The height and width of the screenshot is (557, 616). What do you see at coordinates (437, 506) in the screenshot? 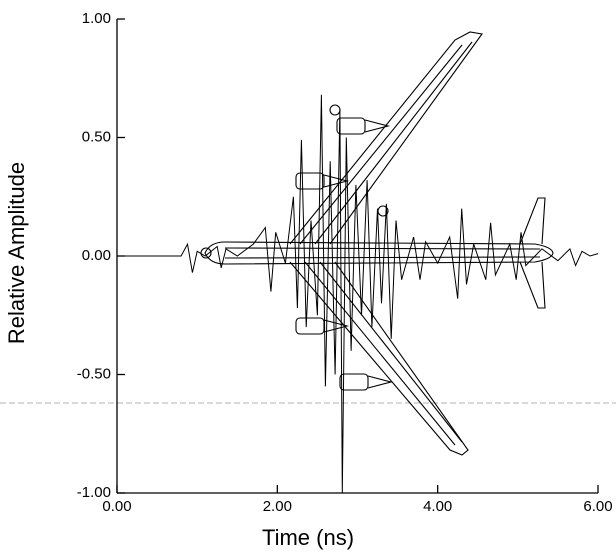
I see `x-tick-label: 4.00` at bounding box center [437, 506].